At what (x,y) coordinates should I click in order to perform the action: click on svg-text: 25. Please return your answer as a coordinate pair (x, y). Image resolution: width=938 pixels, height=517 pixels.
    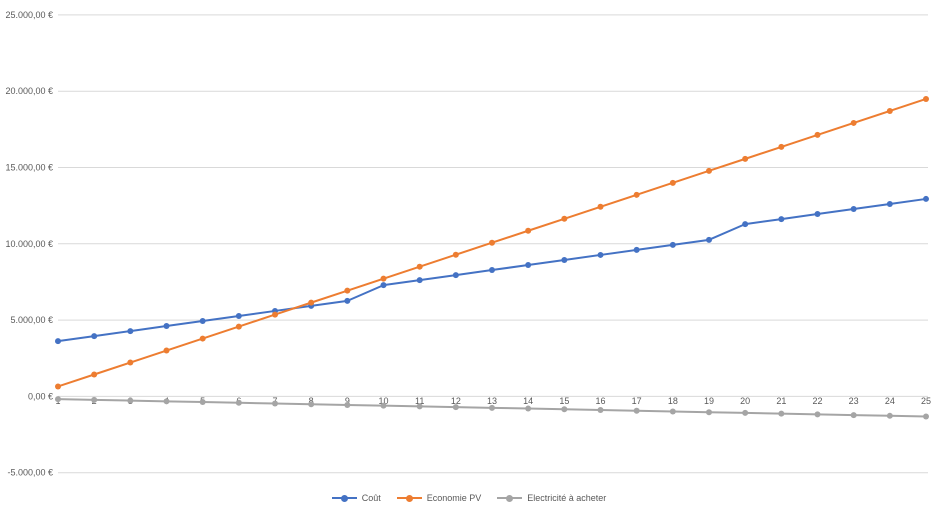
    Looking at the image, I should click on (926, 401).